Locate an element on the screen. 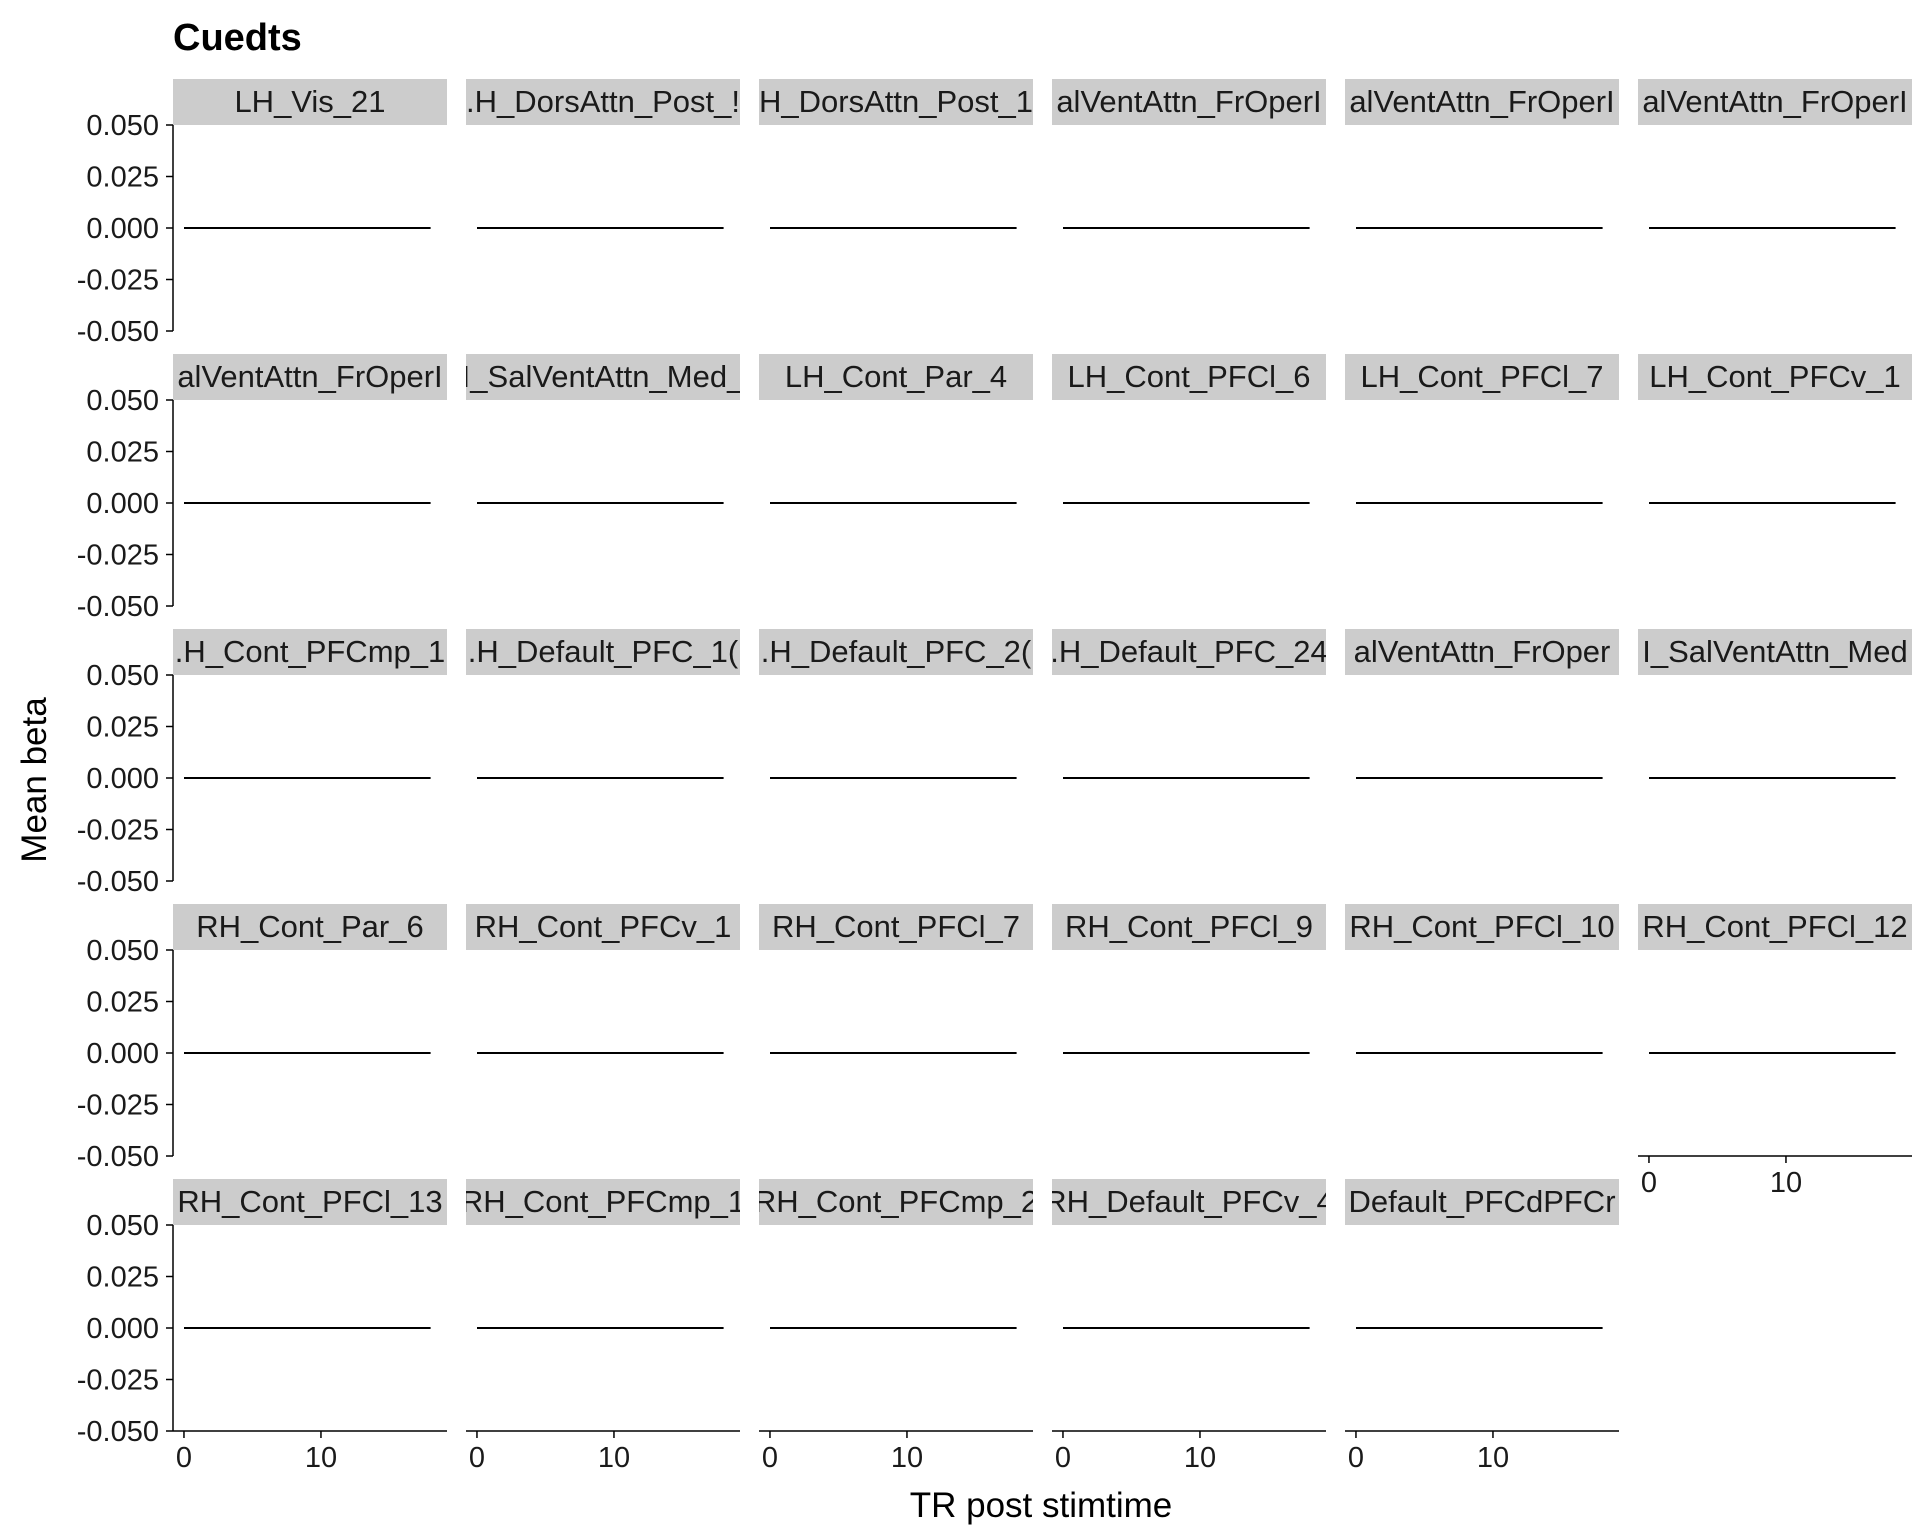 Image resolution: width=1920 pixels, height=1536 pixels. facet-panel: RH_Cont_Par_6 0.050 0.025 0.000 -0.025 -0.050 is located at coordinates (262, 1038).